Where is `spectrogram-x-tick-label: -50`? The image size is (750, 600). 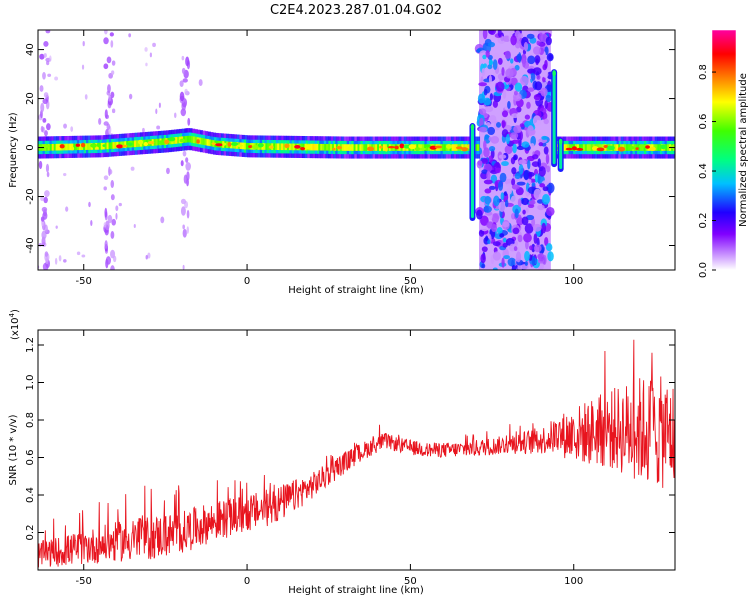 spectrogram-x-tick-label: -50 is located at coordinates (84, 281).